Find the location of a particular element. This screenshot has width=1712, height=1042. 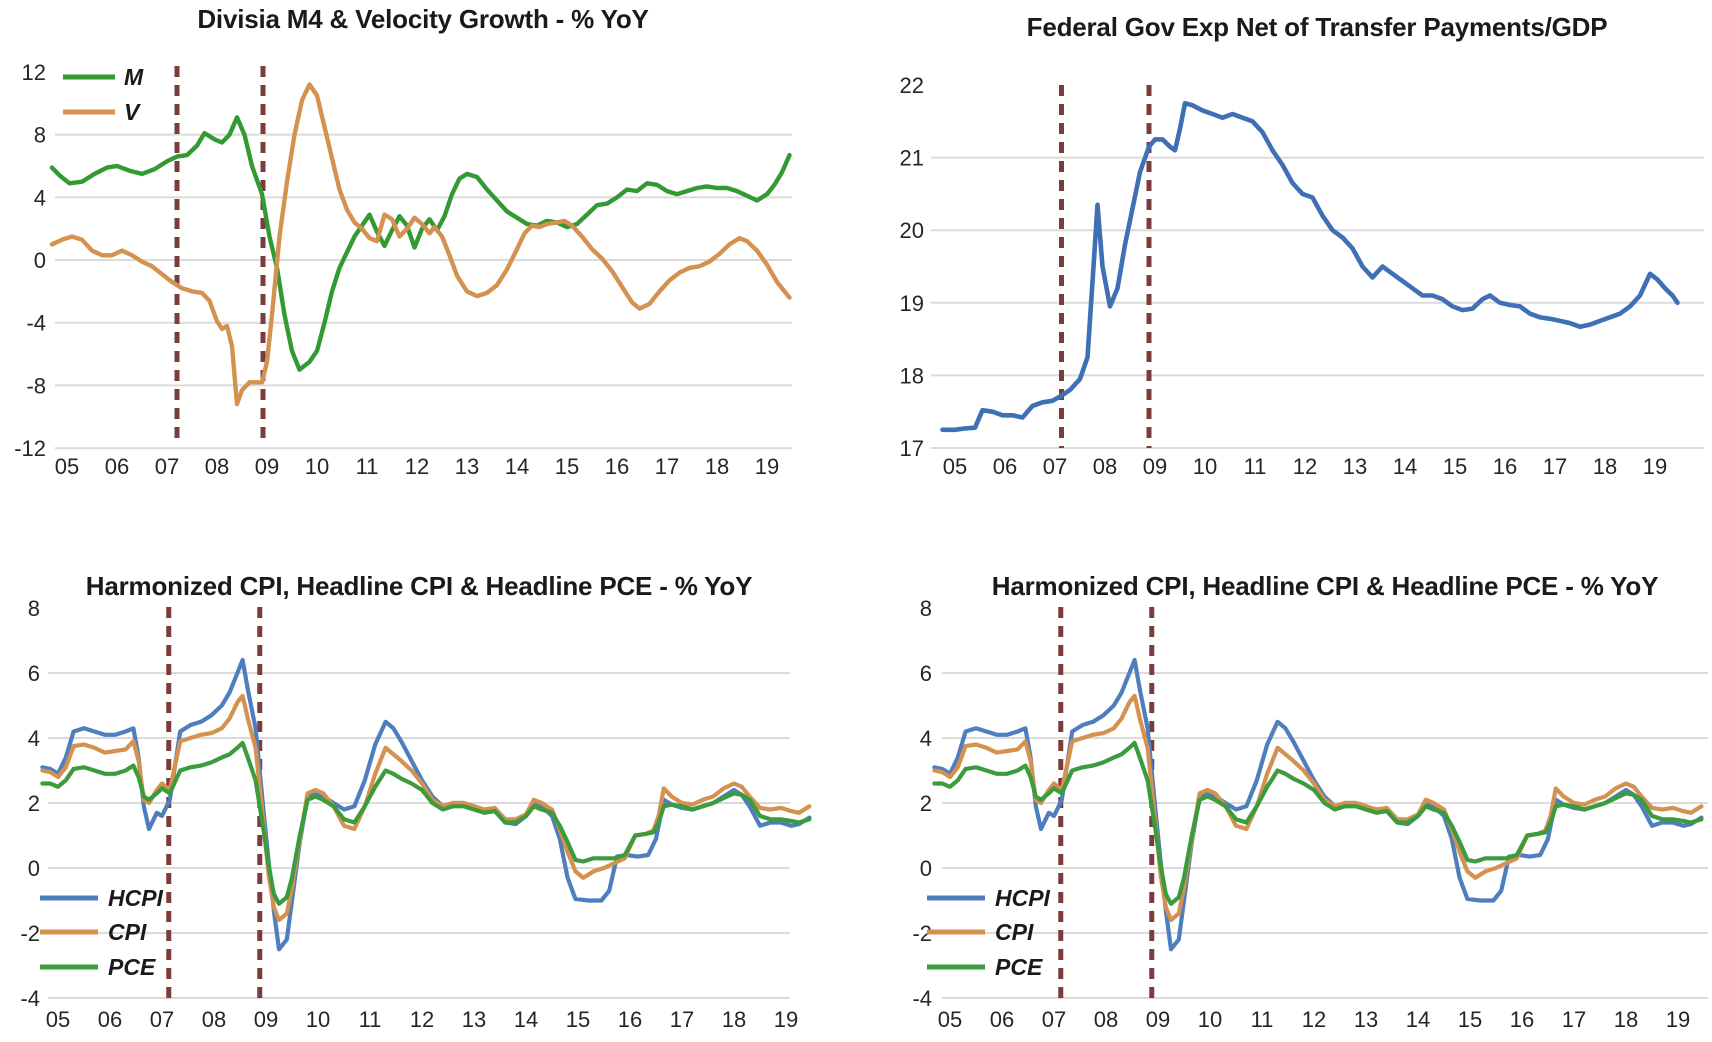

legend-label-v: V is located at coordinates (132, 112).